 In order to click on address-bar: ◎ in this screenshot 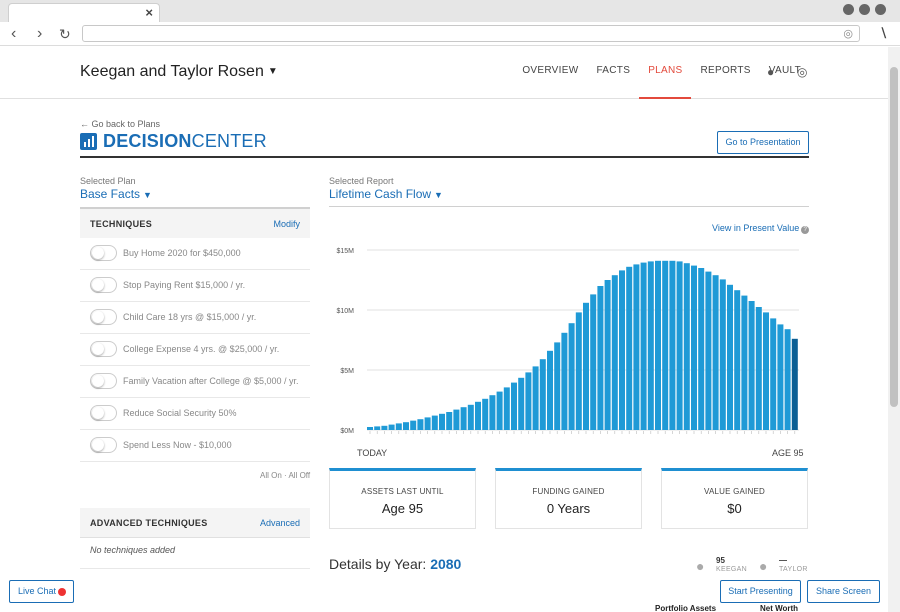, I will do `click(471, 33)`.